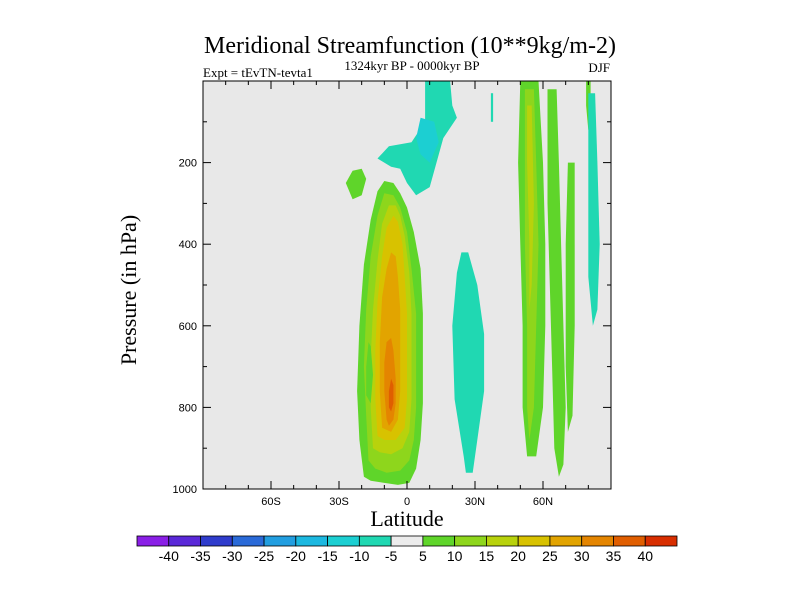 The height and width of the screenshot is (600, 800). I want to click on colorbar-label-6: -10, so click(359, 556).